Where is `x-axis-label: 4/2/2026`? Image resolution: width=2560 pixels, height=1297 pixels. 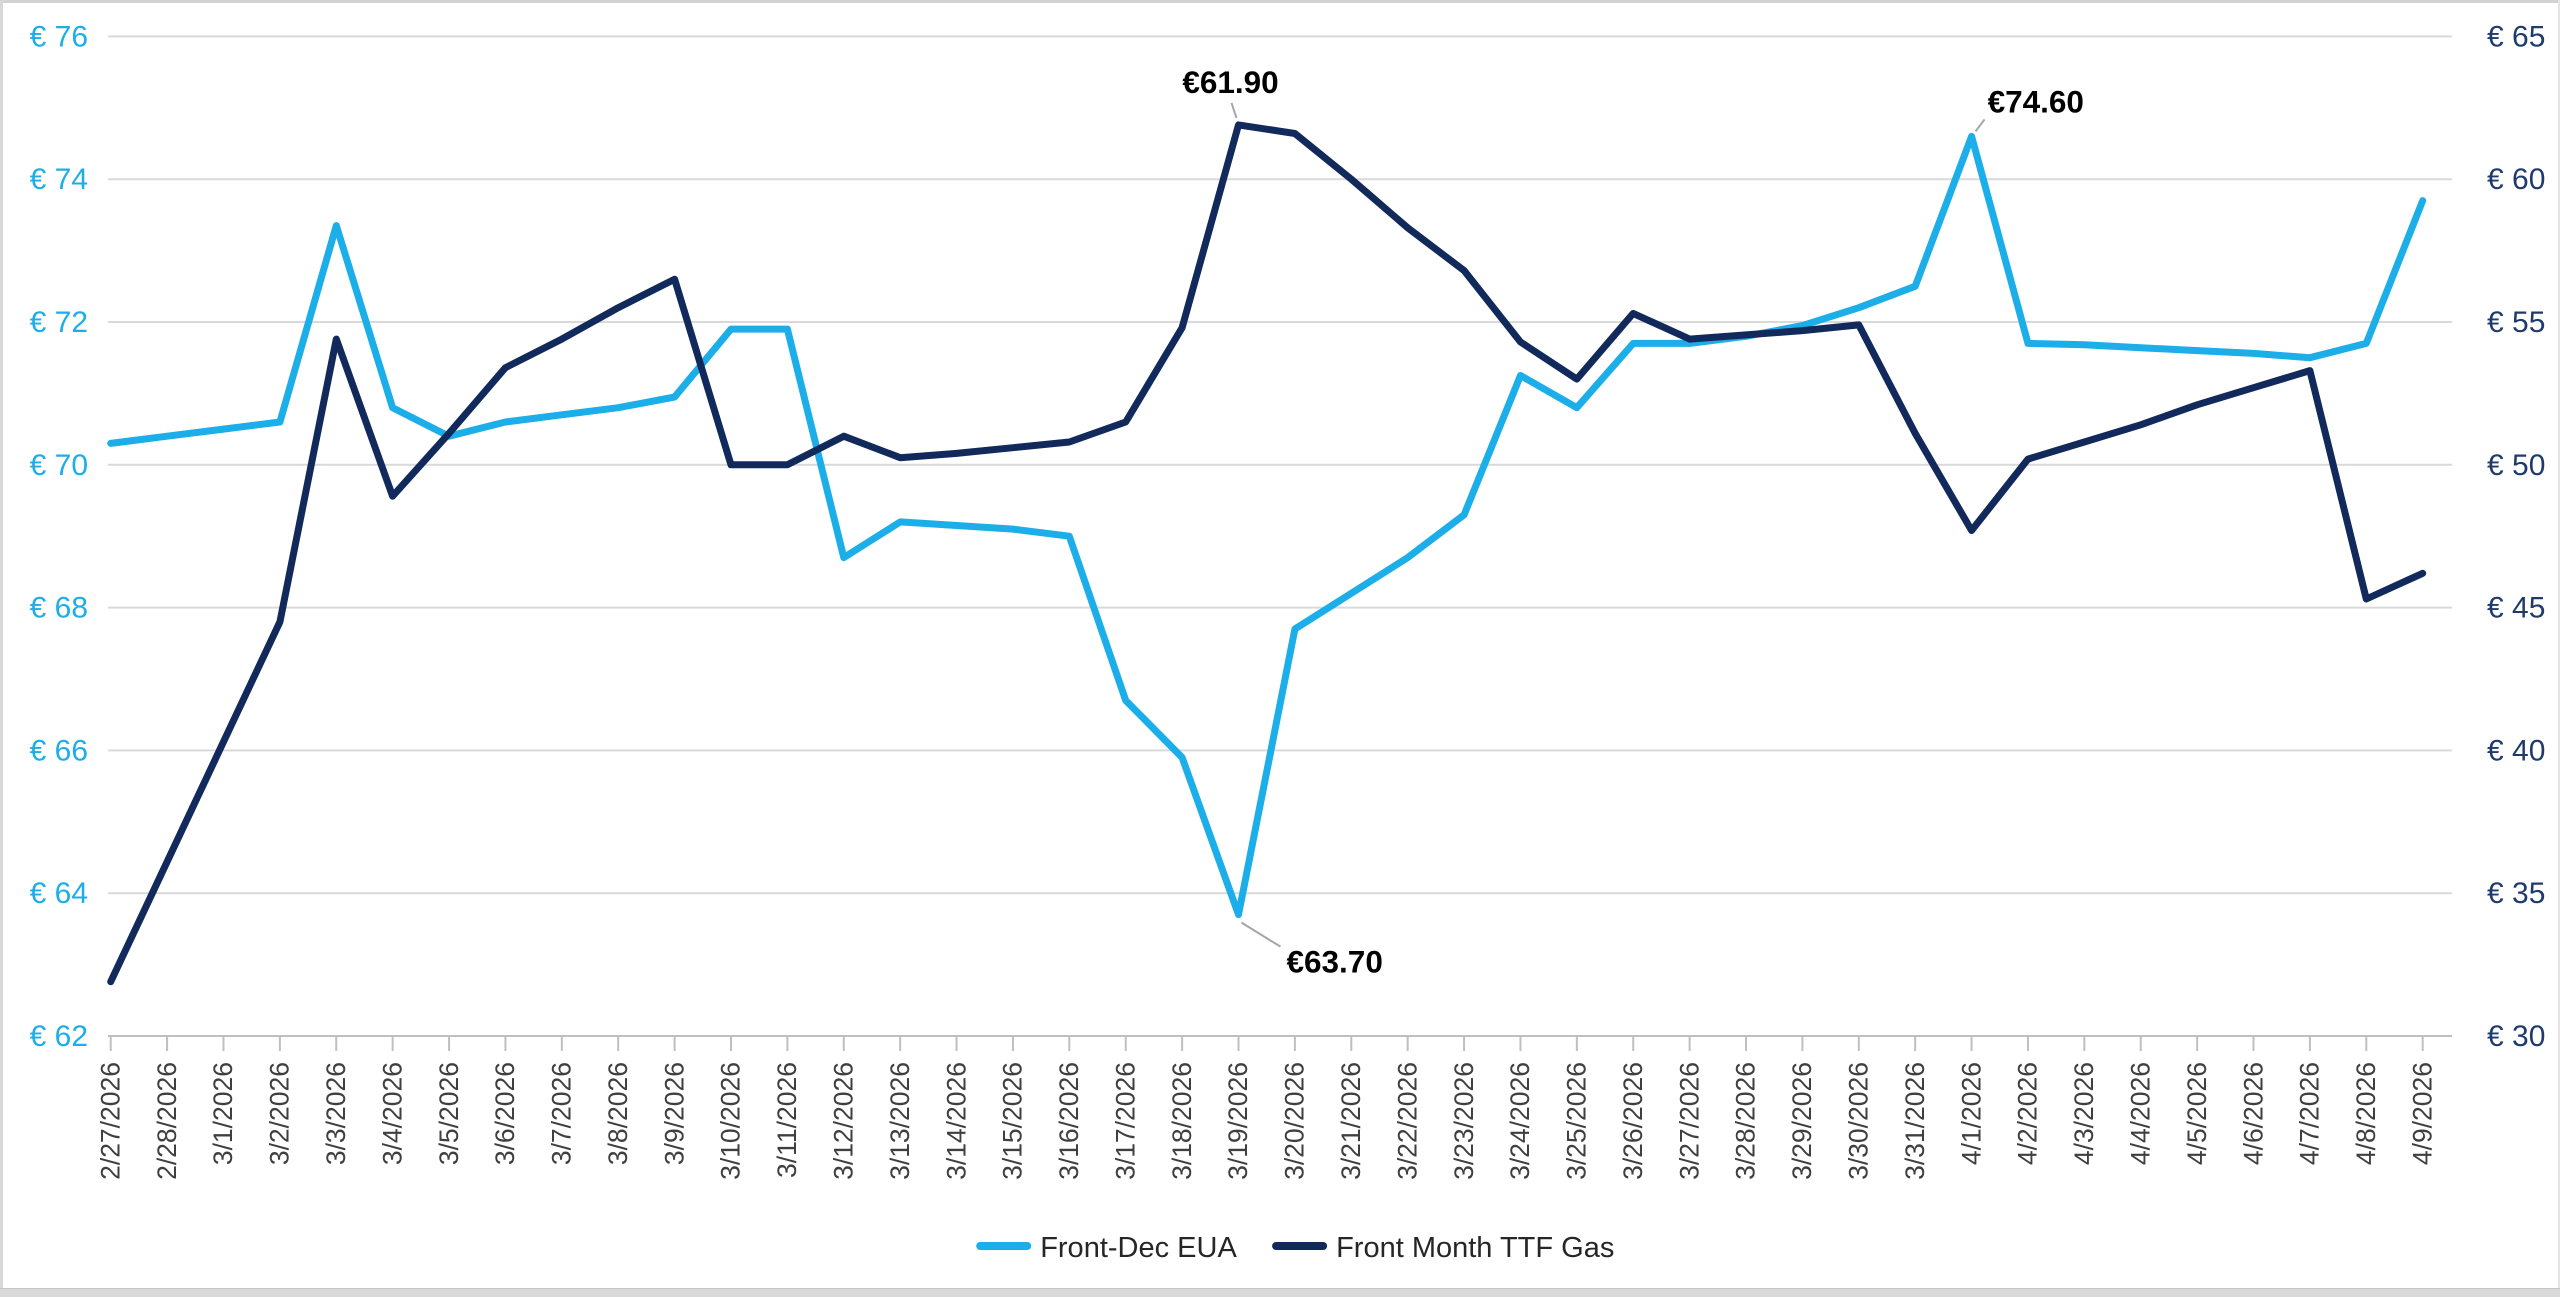 x-axis-label: 4/2/2026 is located at coordinates (2028, 1113).